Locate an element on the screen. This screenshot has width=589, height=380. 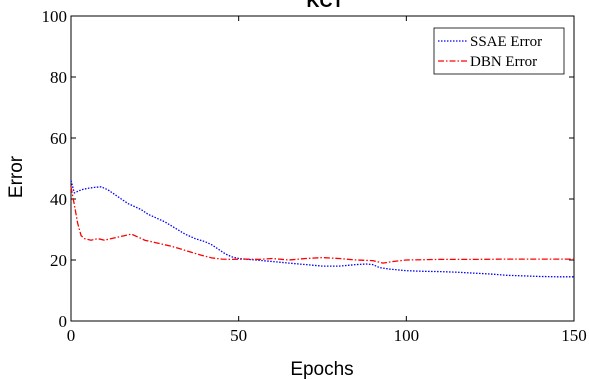
x-tick-label: 50 is located at coordinates (238, 335).